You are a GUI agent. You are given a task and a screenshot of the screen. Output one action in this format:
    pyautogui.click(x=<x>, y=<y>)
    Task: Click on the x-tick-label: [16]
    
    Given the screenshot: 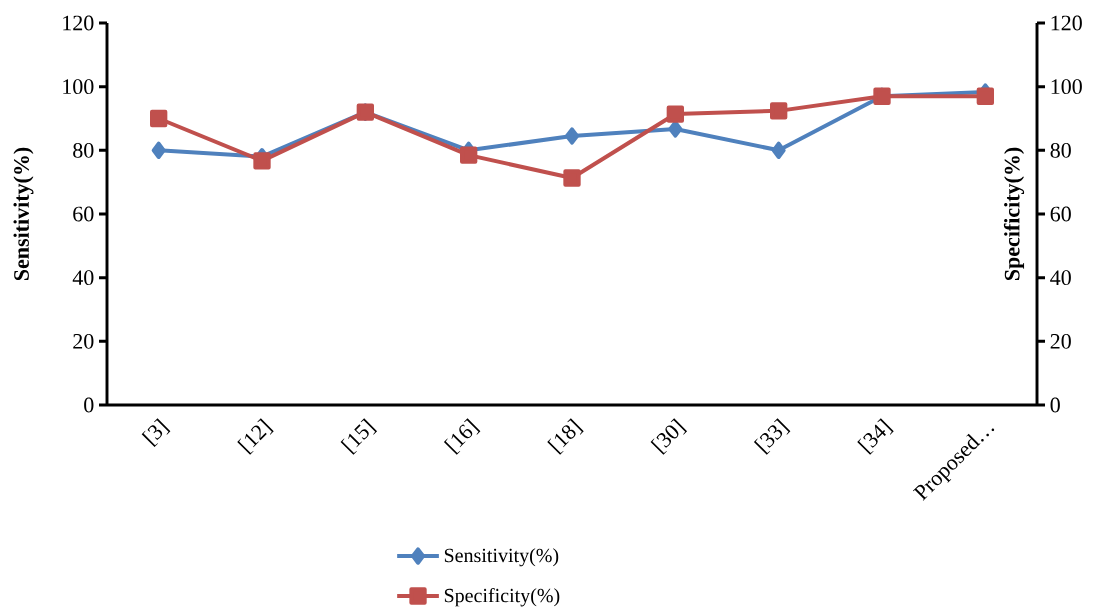 What is the action you would take?
    pyautogui.click(x=462, y=436)
    